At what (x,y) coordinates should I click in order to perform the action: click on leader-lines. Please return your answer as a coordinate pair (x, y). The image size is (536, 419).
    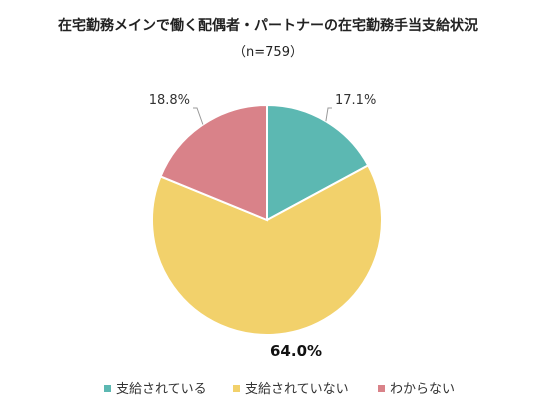
    Looking at the image, I should click on (262, 116).